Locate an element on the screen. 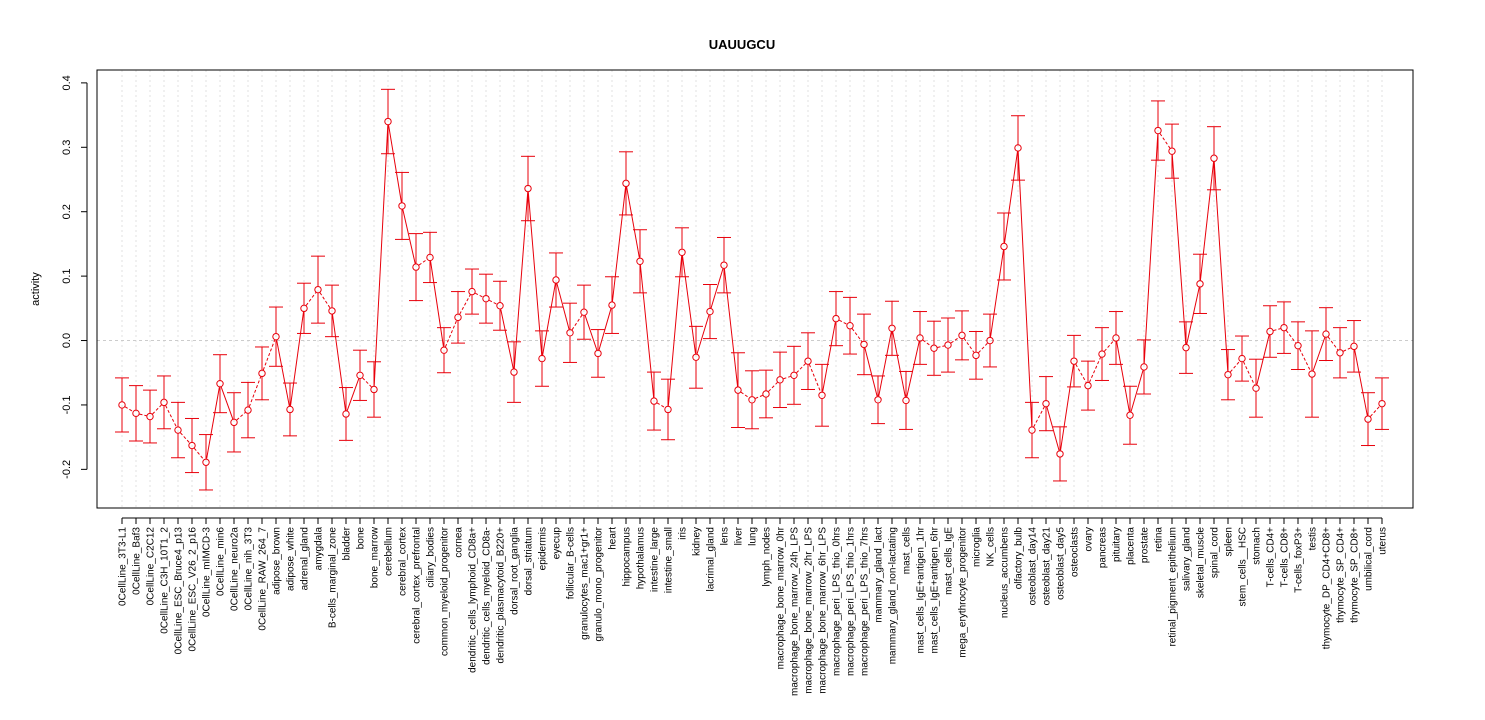  x-tick-label: 0CellLine_ESC_V26_2_p16 is located at coordinates (193, 589).